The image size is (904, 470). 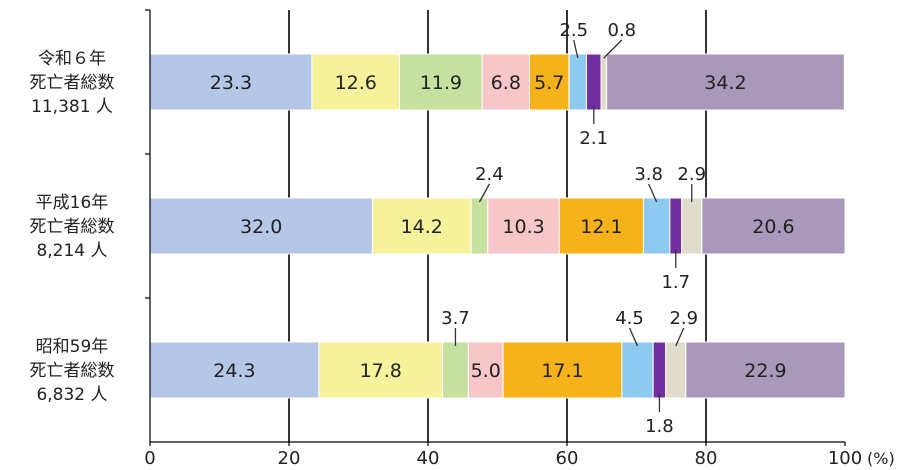 I want to click on data-label: 1.8, so click(x=659, y=426).